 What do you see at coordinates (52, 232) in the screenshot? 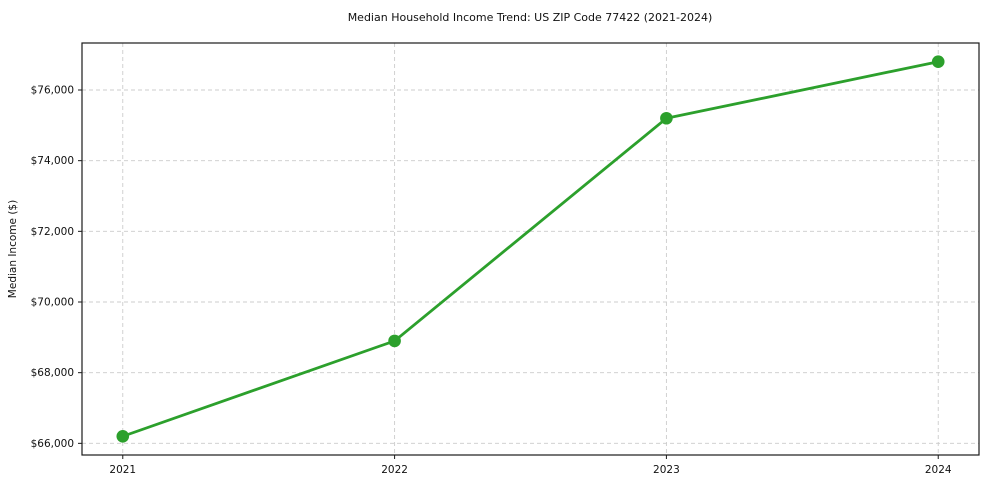
I see `y-tick-label: $72,000` at bounding box center [52, 232].